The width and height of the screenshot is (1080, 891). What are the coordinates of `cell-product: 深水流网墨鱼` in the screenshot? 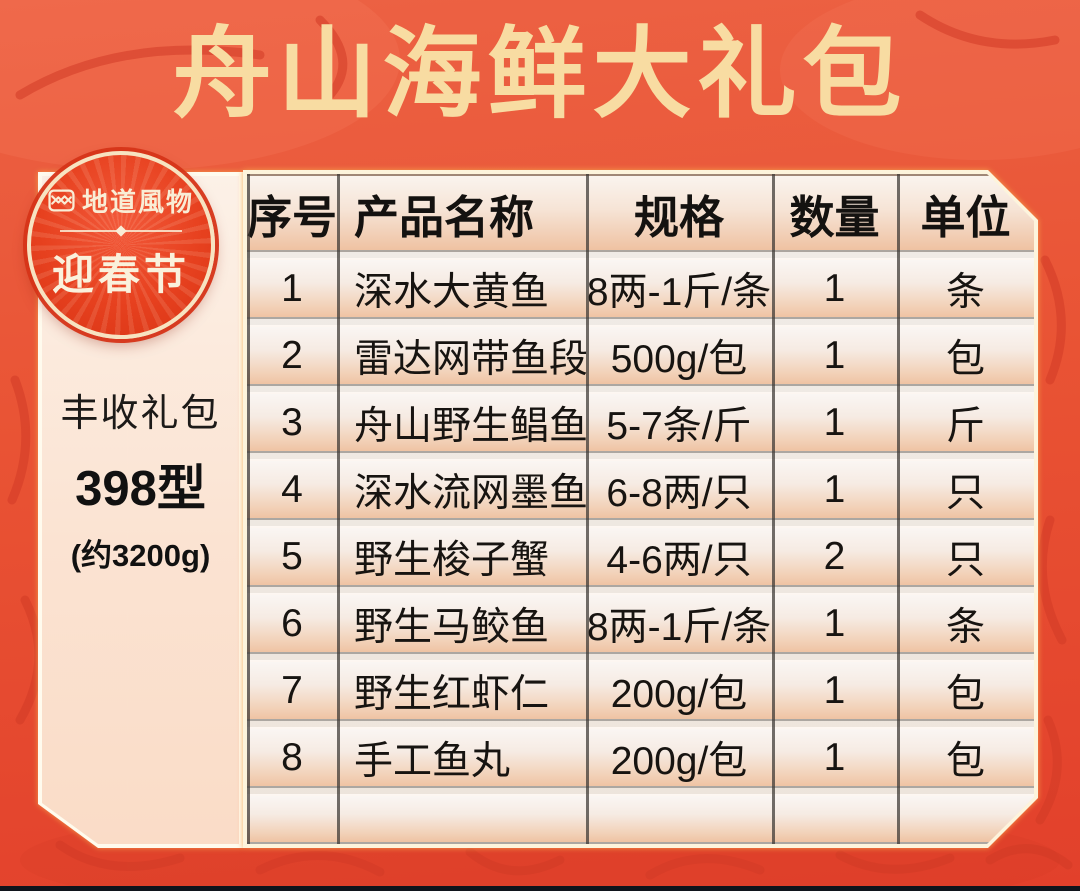 It's located at (471, 493).